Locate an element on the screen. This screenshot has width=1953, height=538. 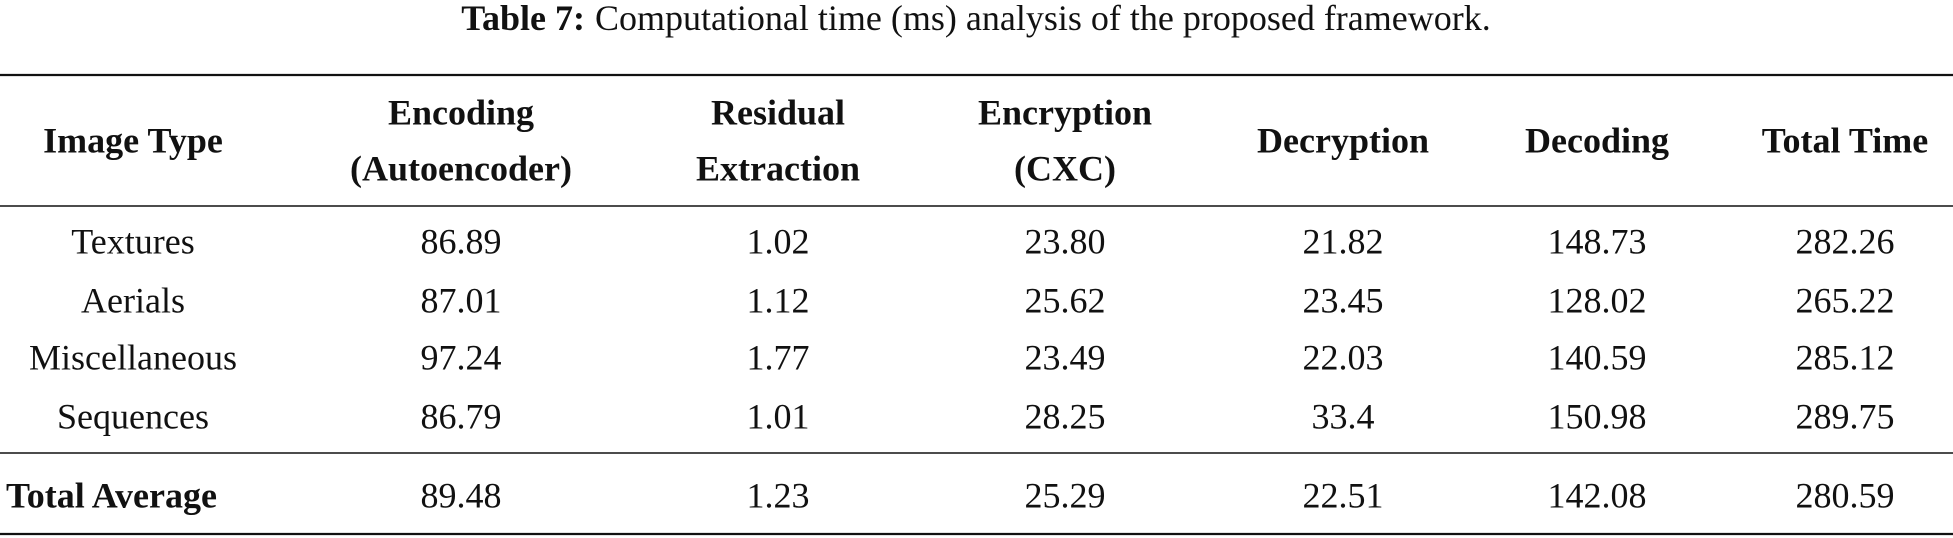
table-cell: 87.01 is located at coordinates (461, 300).